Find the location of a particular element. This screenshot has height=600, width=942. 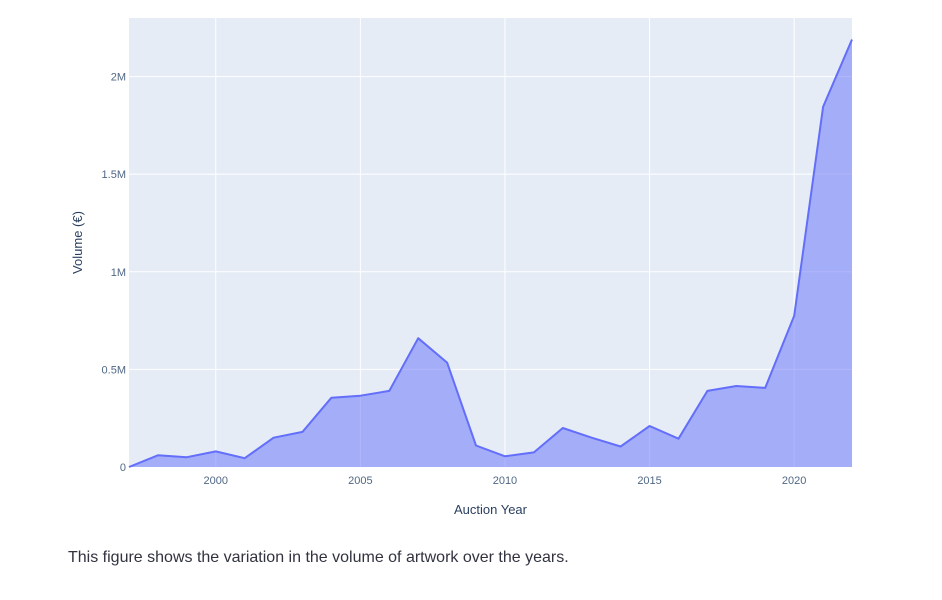

x-tick-label: 2005 is located at coordinates (360, 481).